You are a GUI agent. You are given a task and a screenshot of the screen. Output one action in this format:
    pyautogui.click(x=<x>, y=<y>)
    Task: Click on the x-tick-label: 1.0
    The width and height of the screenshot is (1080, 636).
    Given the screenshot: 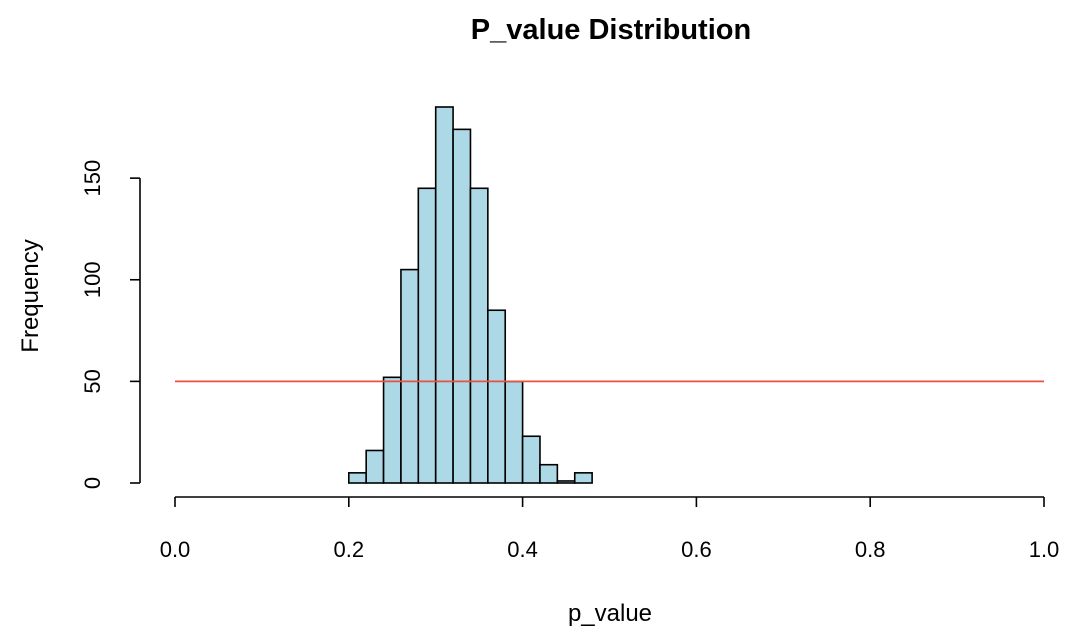 What is the action you would take?
    pyautogui.click(x=1044, y=549)
    